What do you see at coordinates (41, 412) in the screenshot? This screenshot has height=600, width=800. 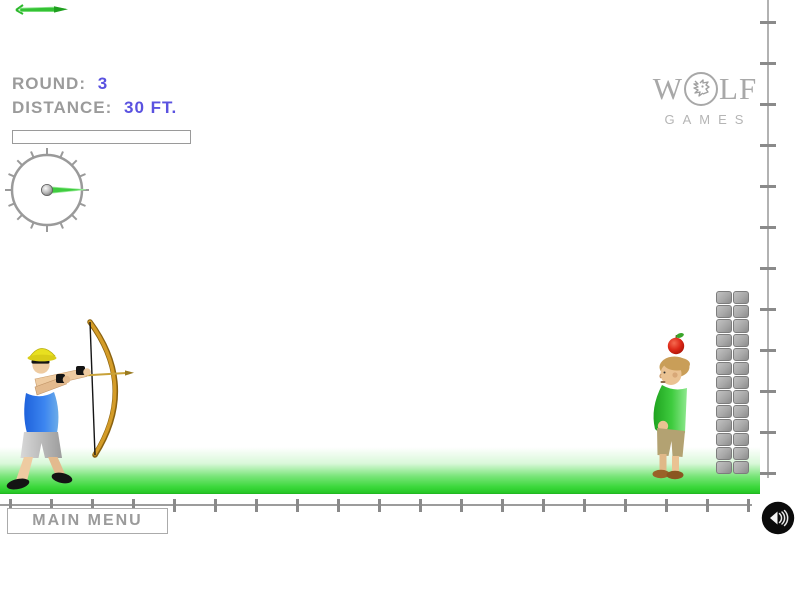 I see `archer-shirt` at bounding box center [41, 412].